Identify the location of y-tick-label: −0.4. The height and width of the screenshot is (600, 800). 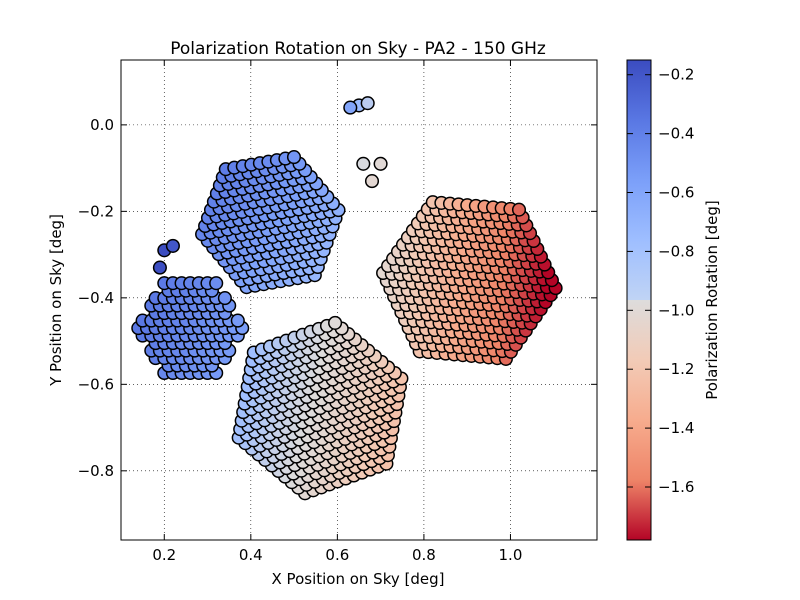
(96, 298).